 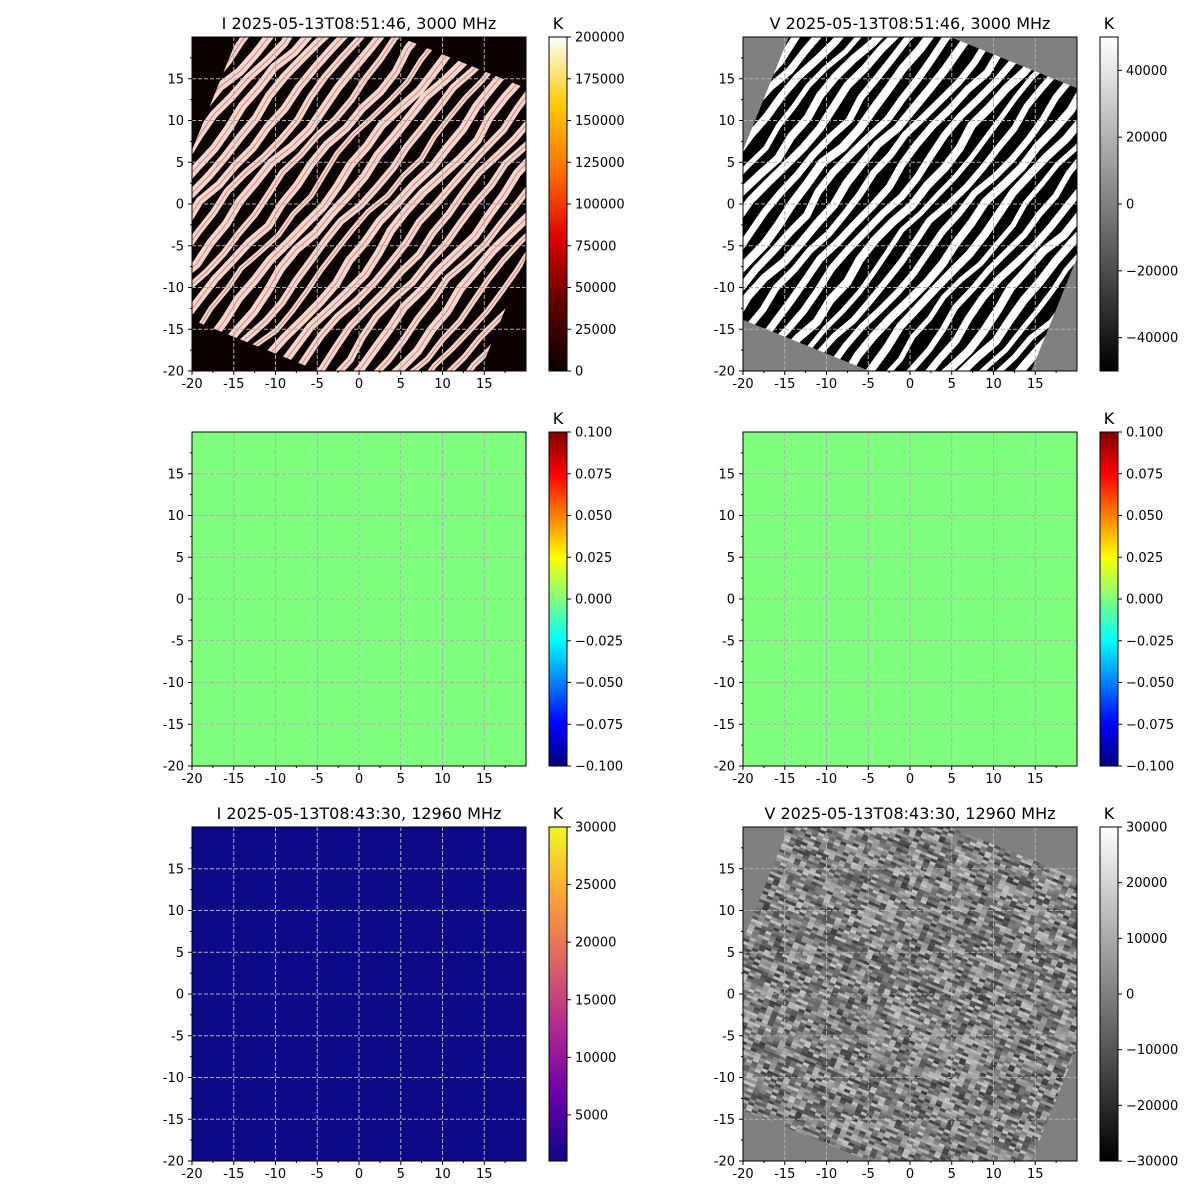 I want to click on colorbar-tick-label: −0.100, so click(x=599, y=767).